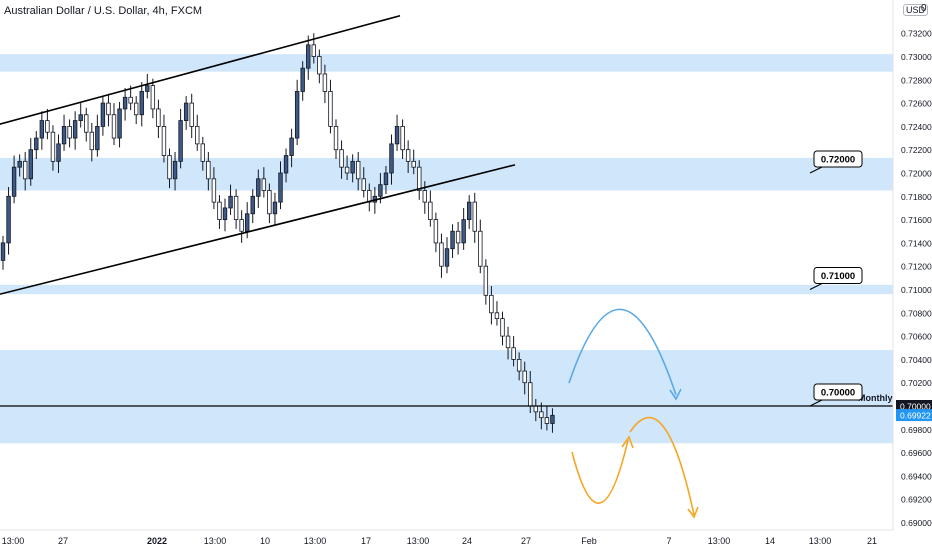 The width and height of the screenshot is (932, 550). Describe the element at coordinates (916, 523) in the screenshot. I see `price-tick-21: 0.69000` at that location.